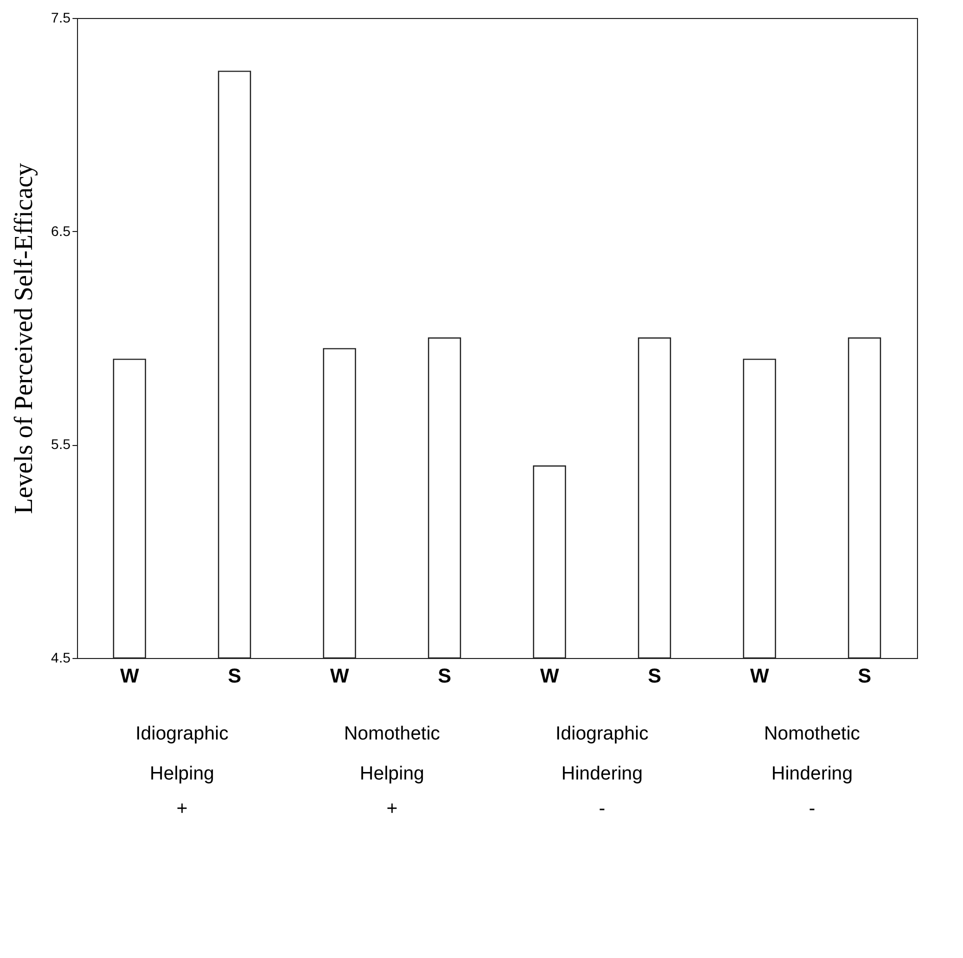 This screenshot has height=958, width=963. Describe the element at coordinates (812, 754) in the screenshot. I see `text: Nomothetic Hindering` at that location.